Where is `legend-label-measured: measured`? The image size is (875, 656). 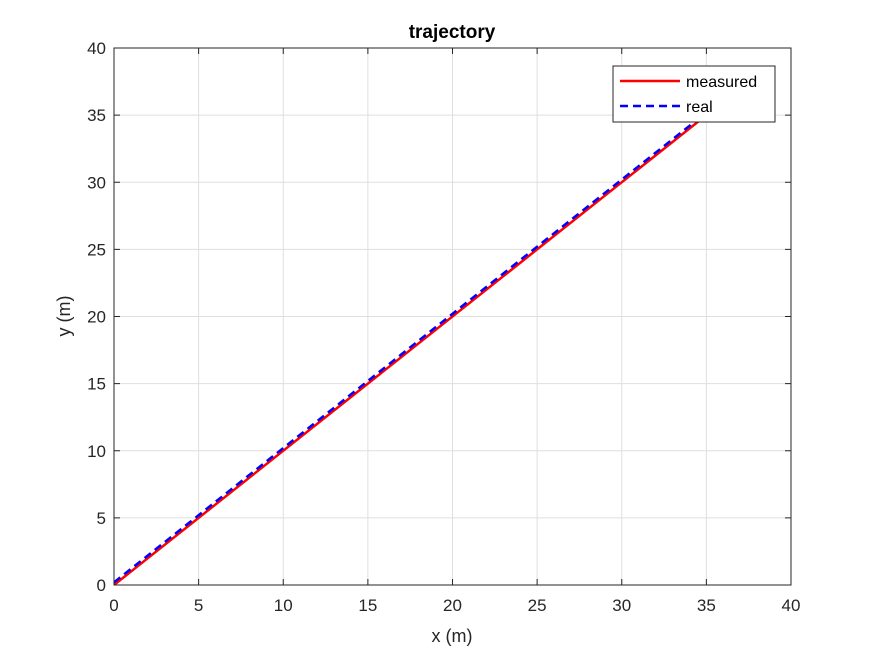
legend-label-measured: measured is located at coordinates (721, 82).